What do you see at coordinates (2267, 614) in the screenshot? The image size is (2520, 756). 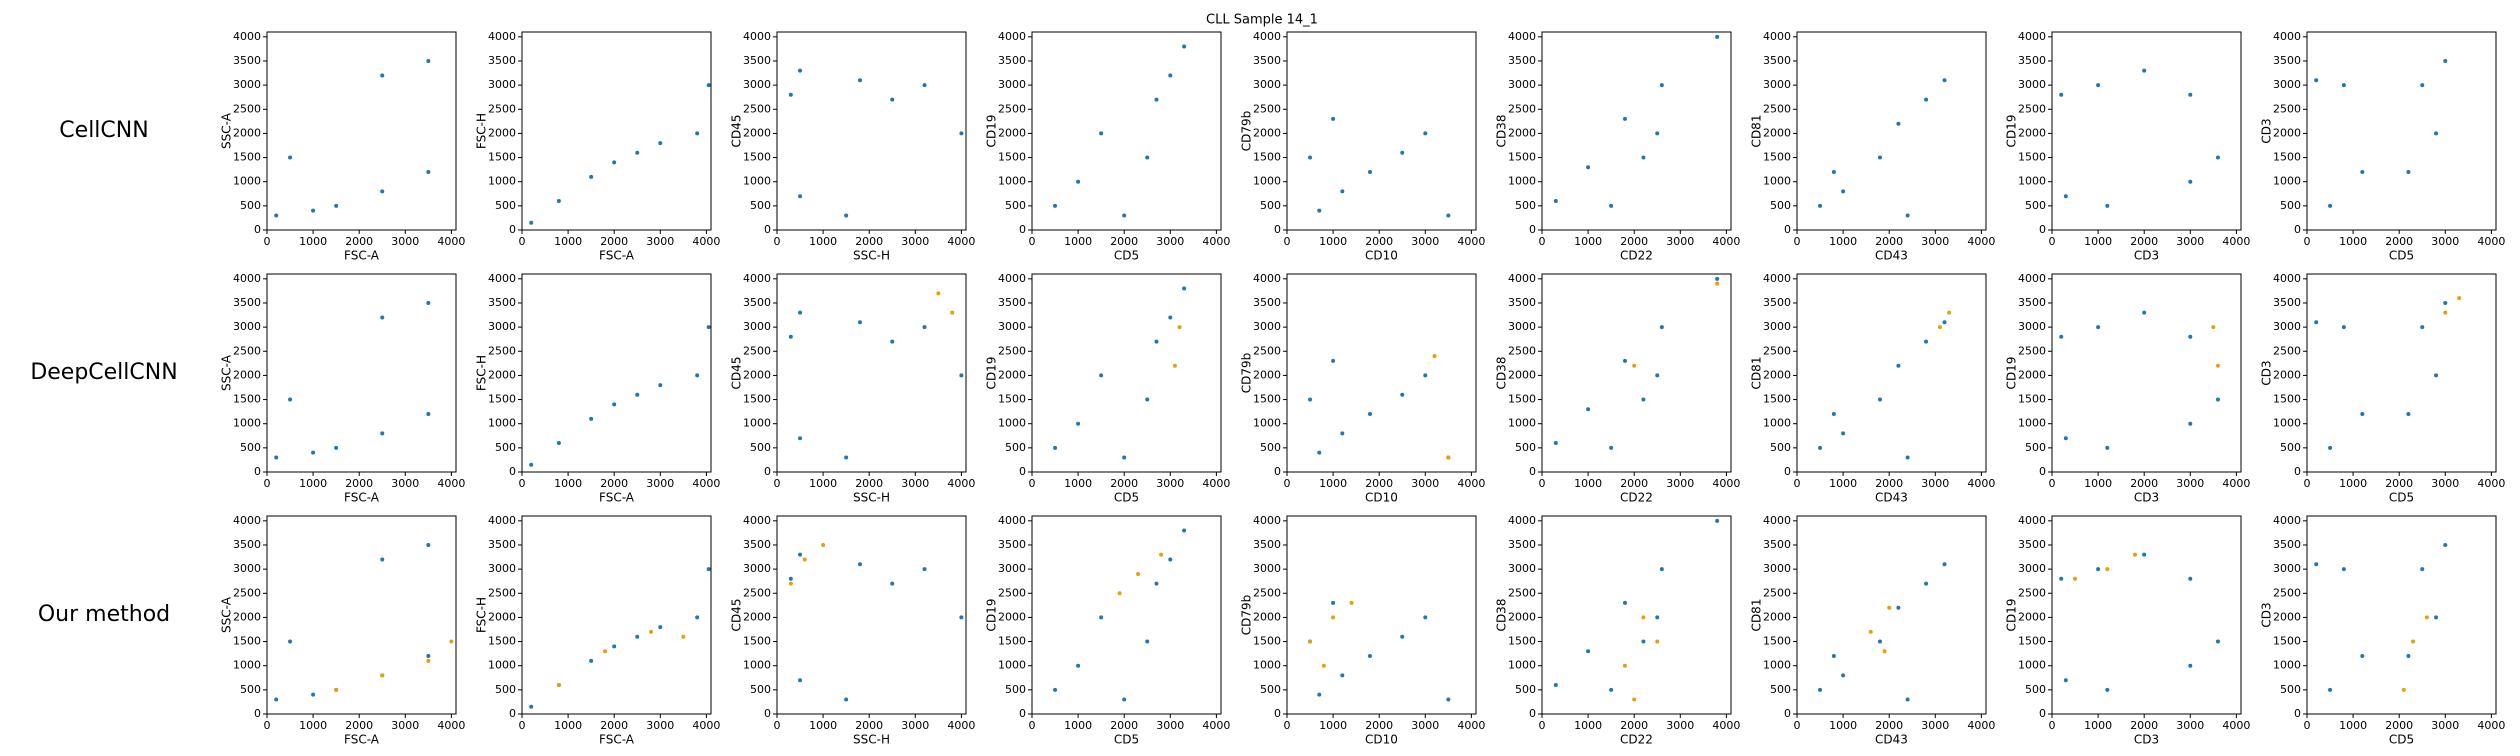 I see `y-axis-label: CD3` at bounding box center [2267, 614].